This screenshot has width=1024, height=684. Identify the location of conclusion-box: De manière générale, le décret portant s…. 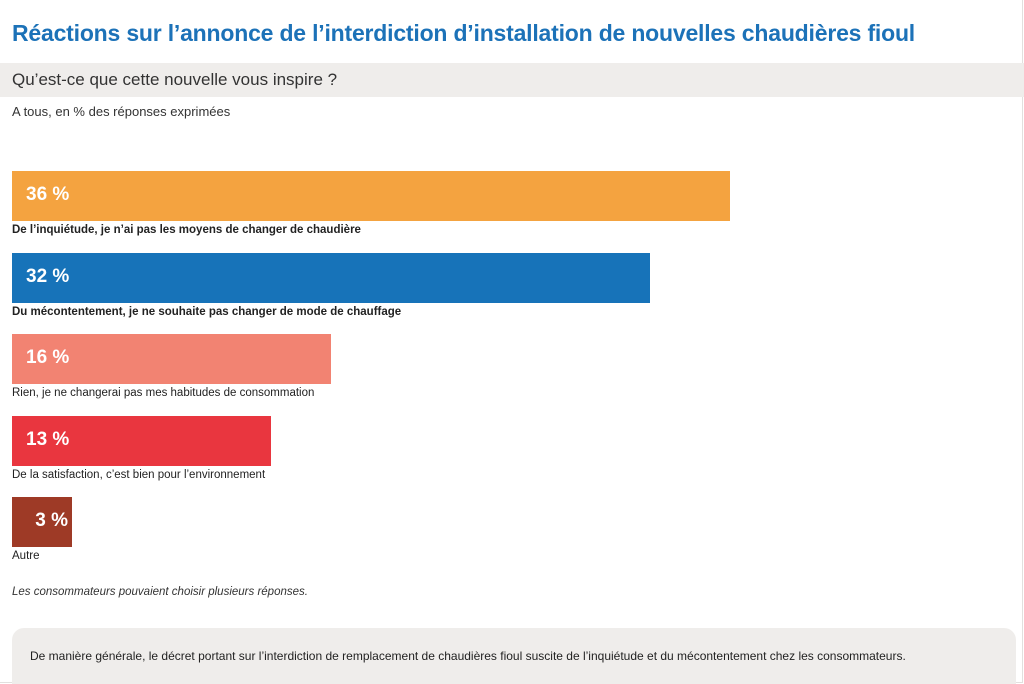
(514, 656).